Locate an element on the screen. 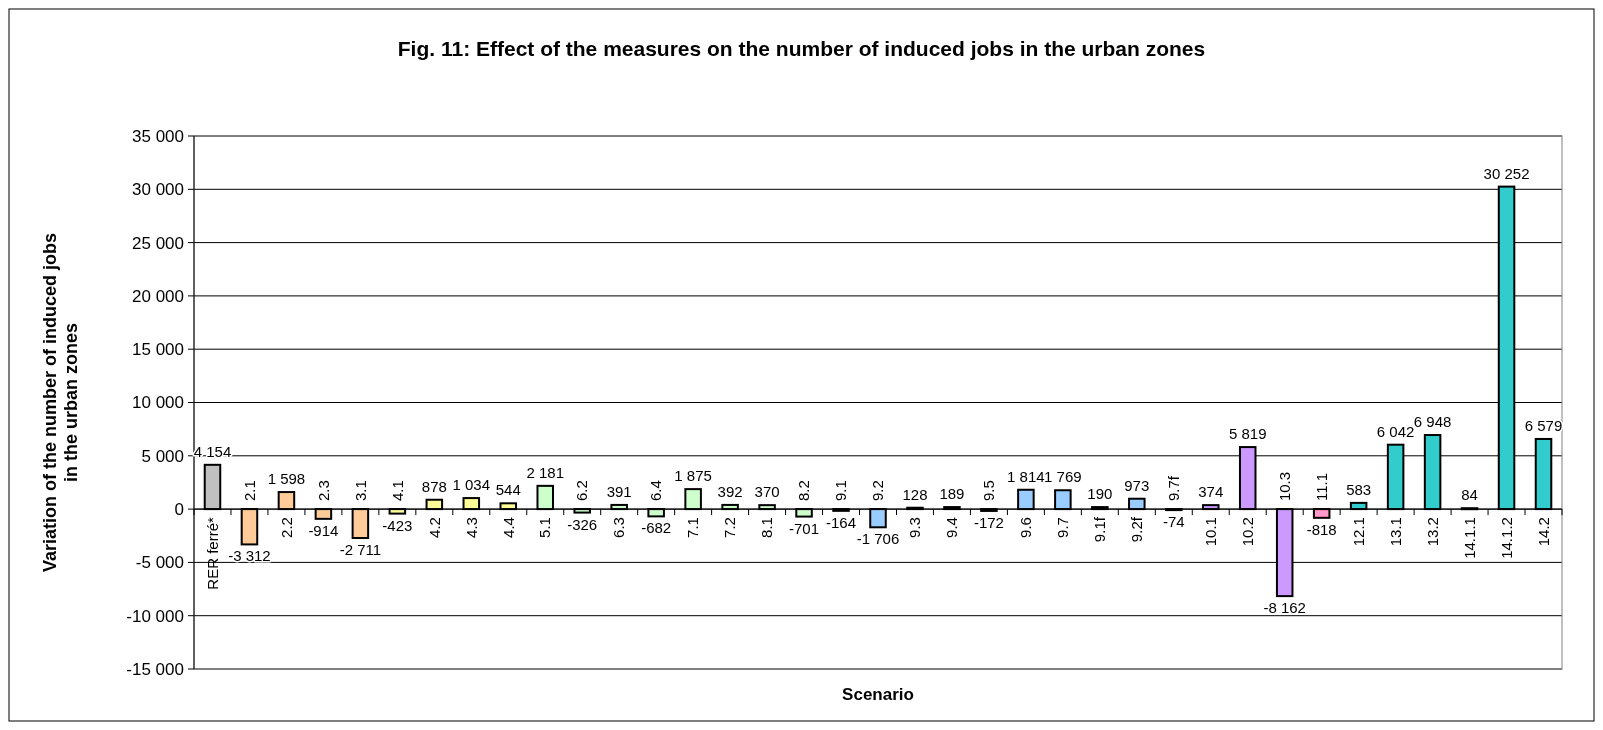  data-label: 370 is located at coordinates (767, 492).